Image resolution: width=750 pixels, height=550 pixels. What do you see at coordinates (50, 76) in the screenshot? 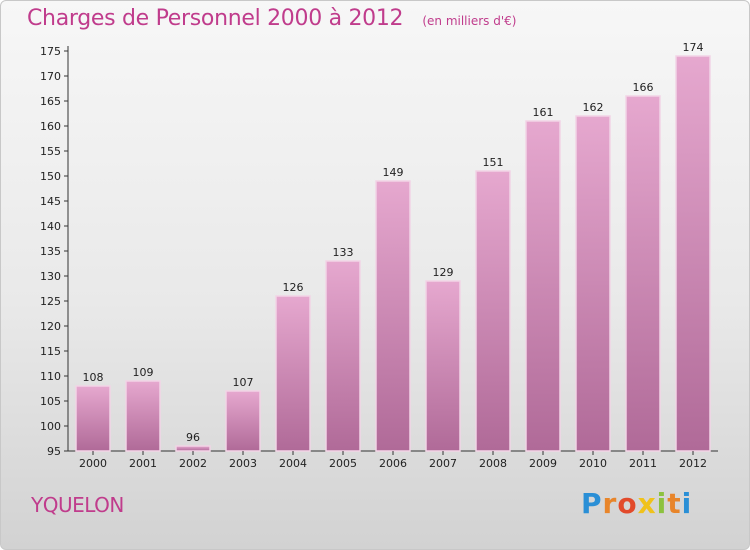
I see `y-tick-label: 170` at bounding box center [50, 76].